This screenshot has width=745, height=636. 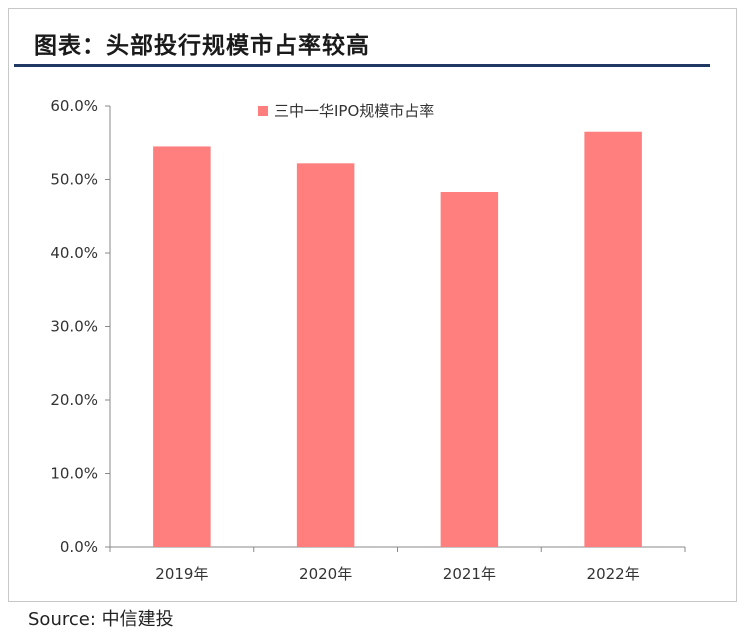 What do you see at coordinates (325, 574) in the screenshot?
I see `x-tick-label: 2020年` at bounding box center [325, 574].